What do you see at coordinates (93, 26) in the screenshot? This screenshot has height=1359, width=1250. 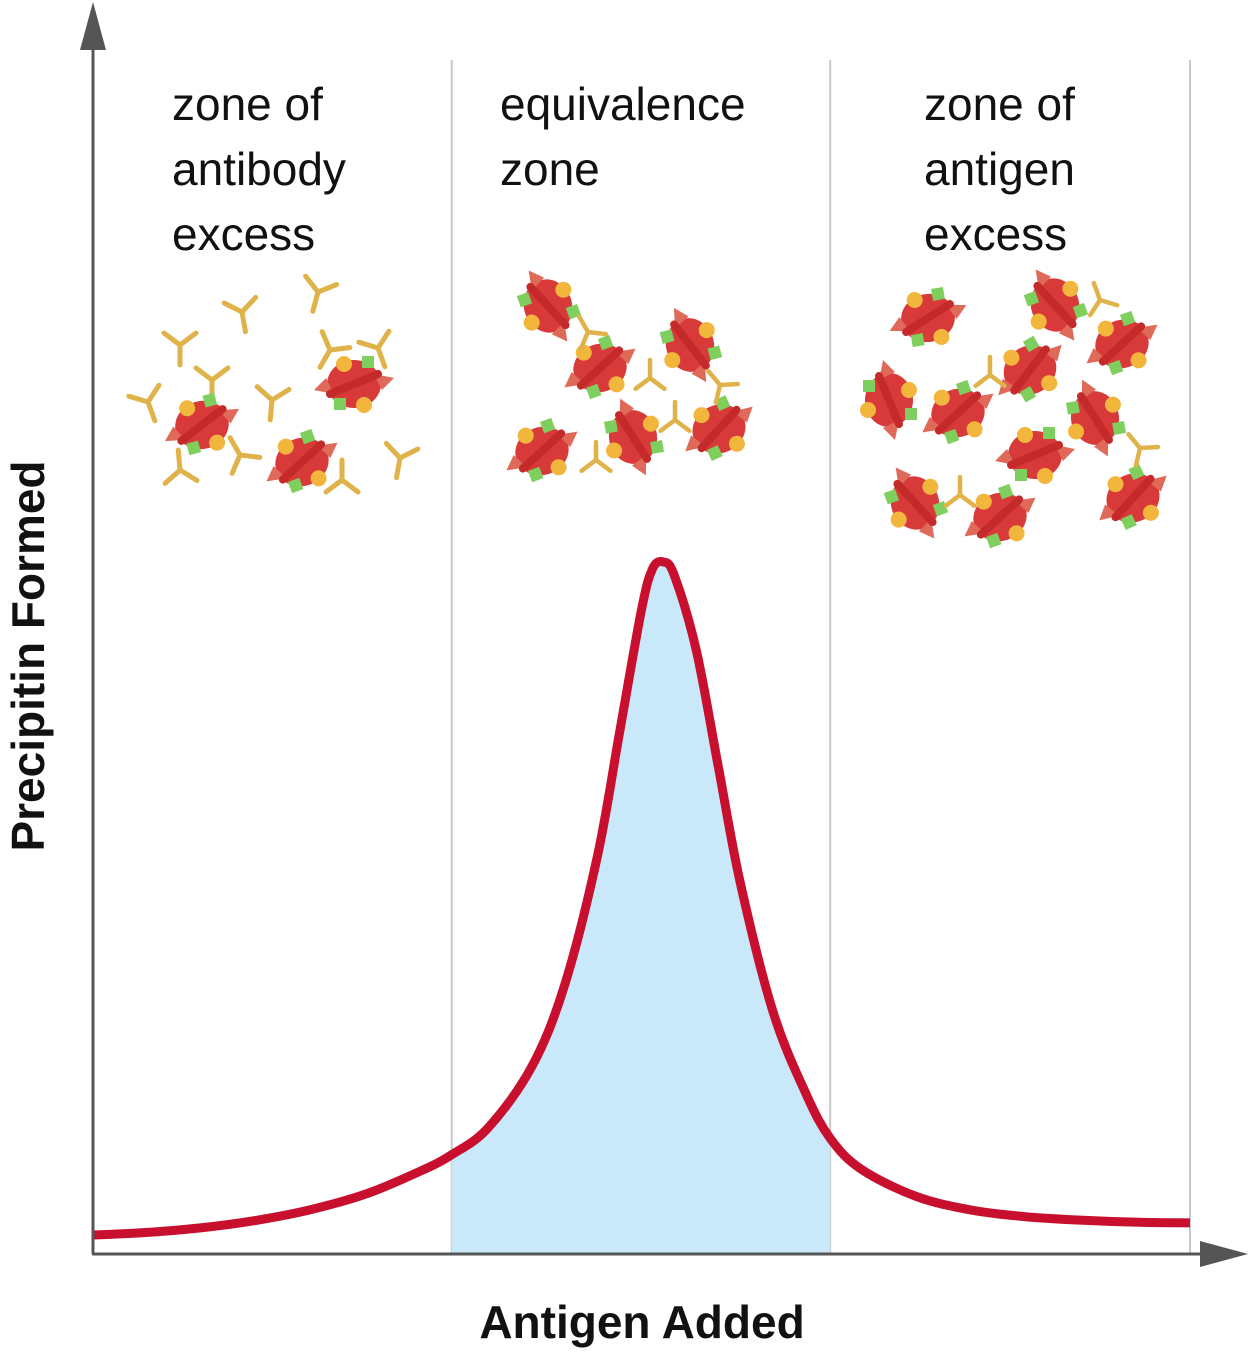 I see `y-axis-arrow-icon` at bounding box center [93, 26].